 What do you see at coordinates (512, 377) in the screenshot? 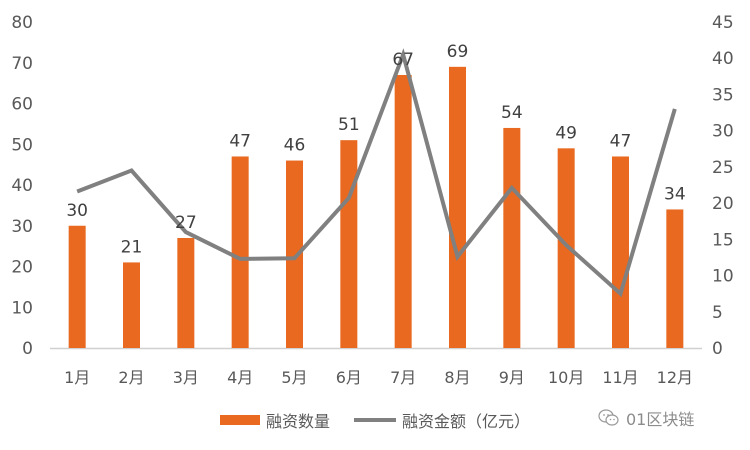
I see `x-axis-label: 9月` at bounding box center [512, 377].